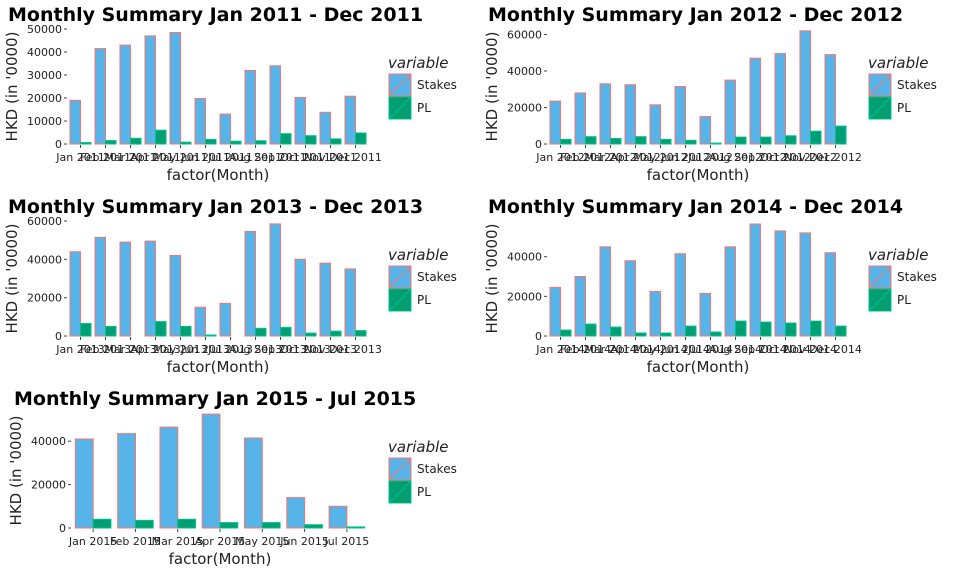 This screenshot has width=960, height=576. I want to click on x-tick-label: Dec 2014, so click(835, 349).